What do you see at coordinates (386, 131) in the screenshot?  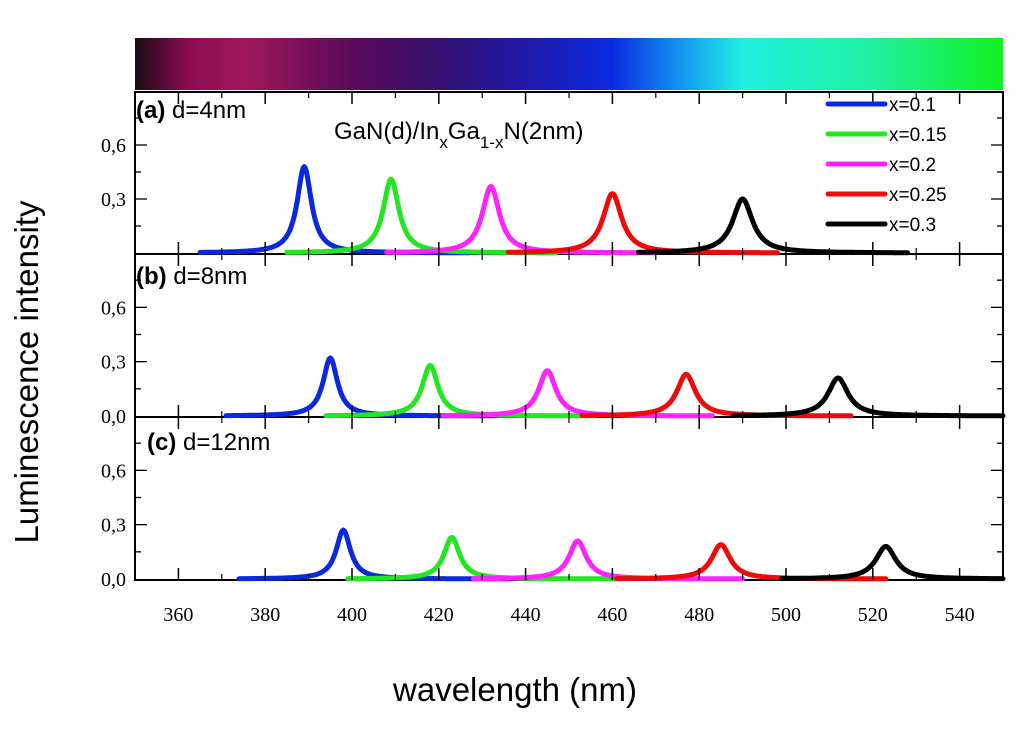 I see `formula-part-1: GaN(d)/In` at bounding box center [386, 131].